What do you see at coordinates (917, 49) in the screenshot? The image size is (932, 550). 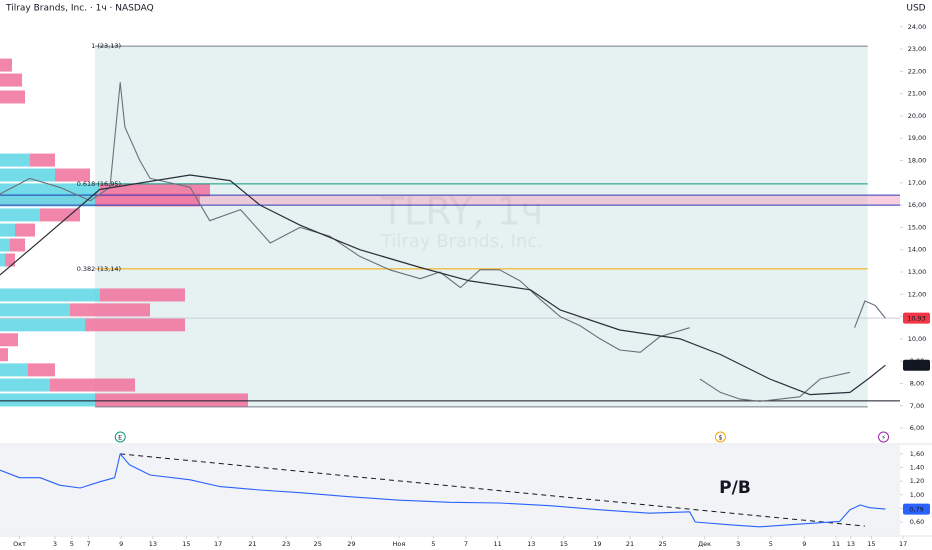 I see `y-tick-label: 23,00` at bounding box center [917, 49].